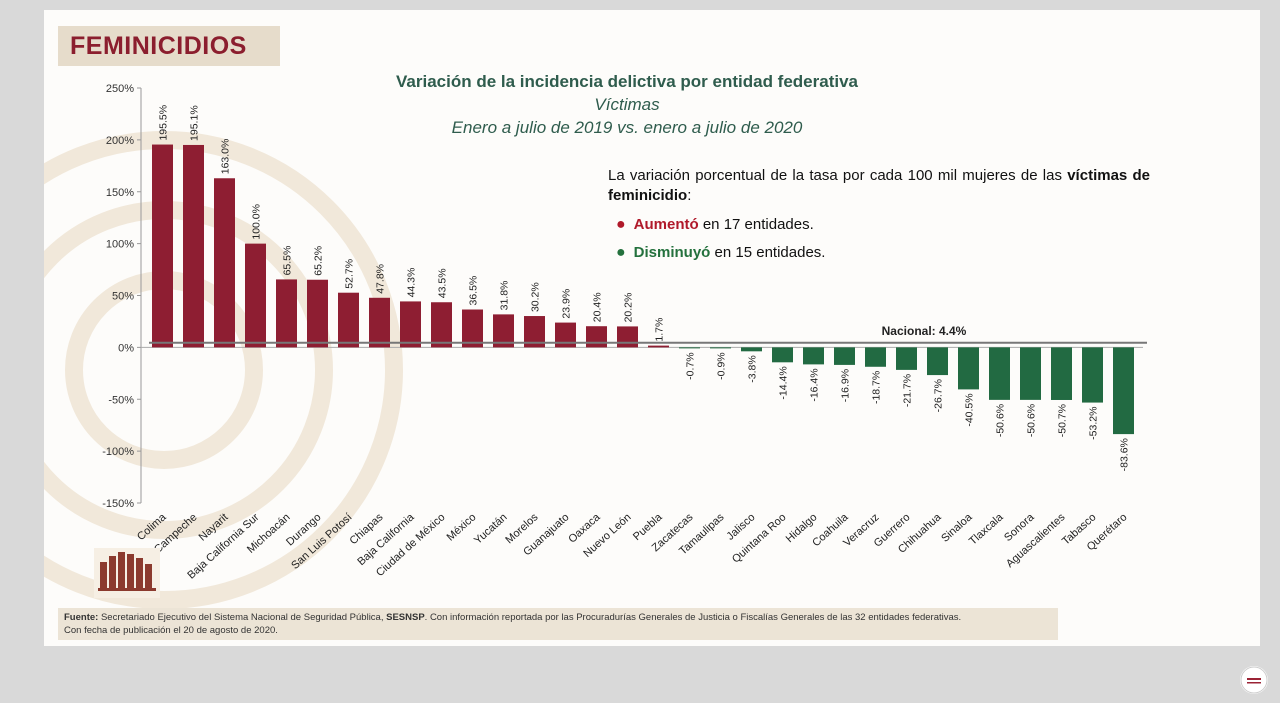  I want to click on source-bold: SESNSP, so click(405, 617).